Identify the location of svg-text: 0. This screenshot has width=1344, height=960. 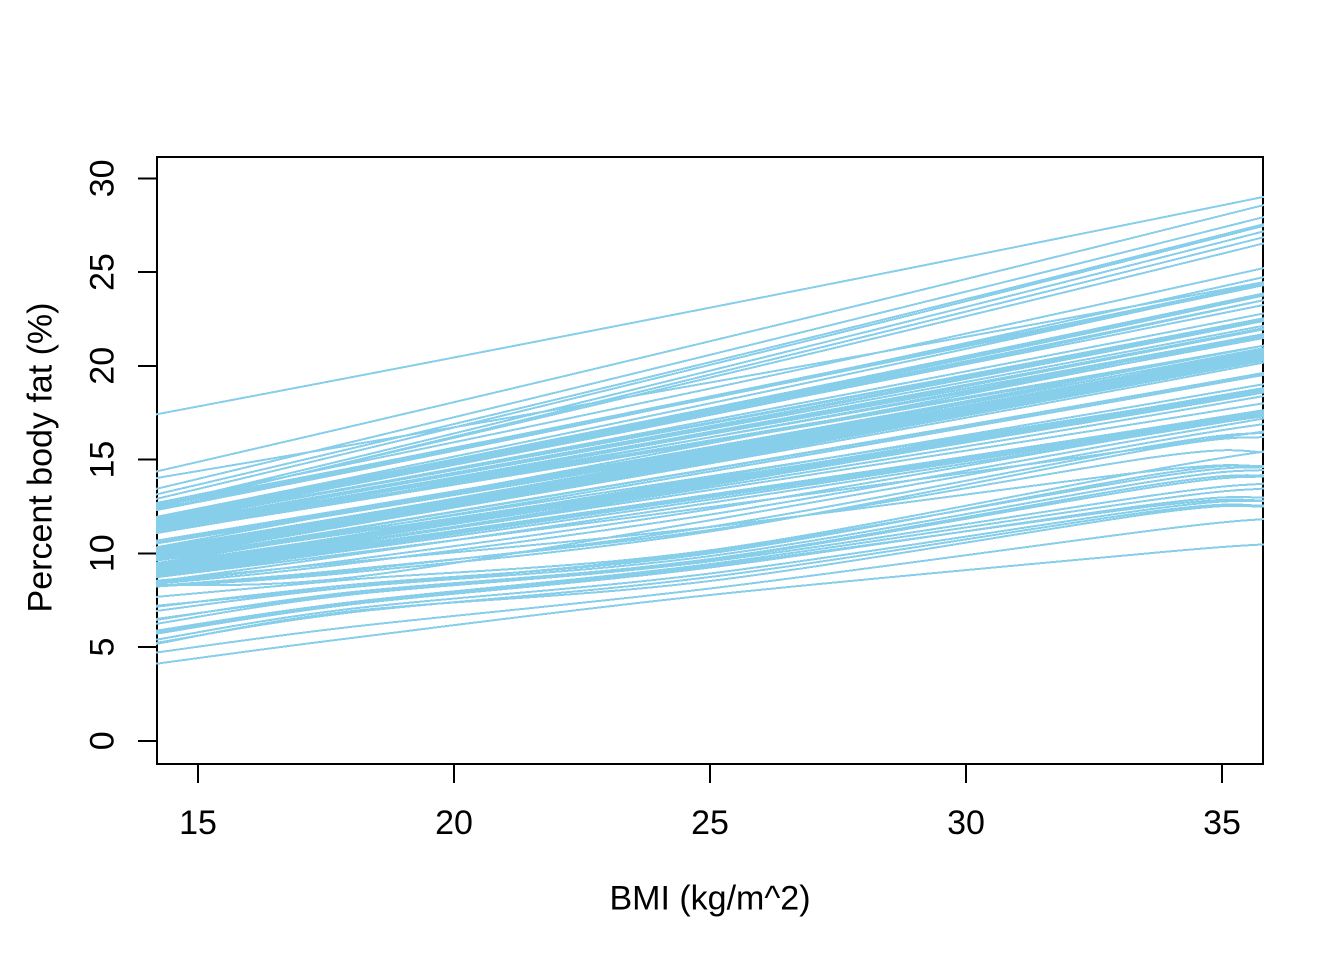
(103, 740).